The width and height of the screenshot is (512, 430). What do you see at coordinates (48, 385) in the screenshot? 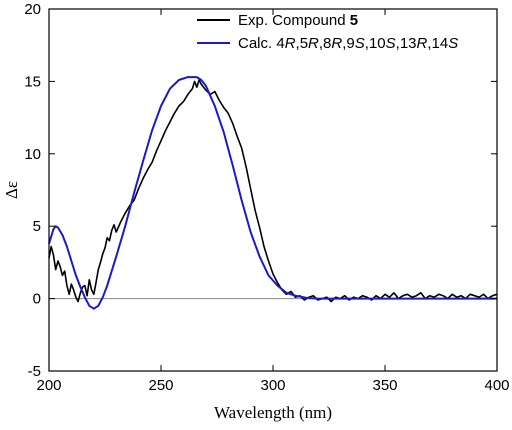
I see `x-tick-label: 200` at bounding box center [48, 385].